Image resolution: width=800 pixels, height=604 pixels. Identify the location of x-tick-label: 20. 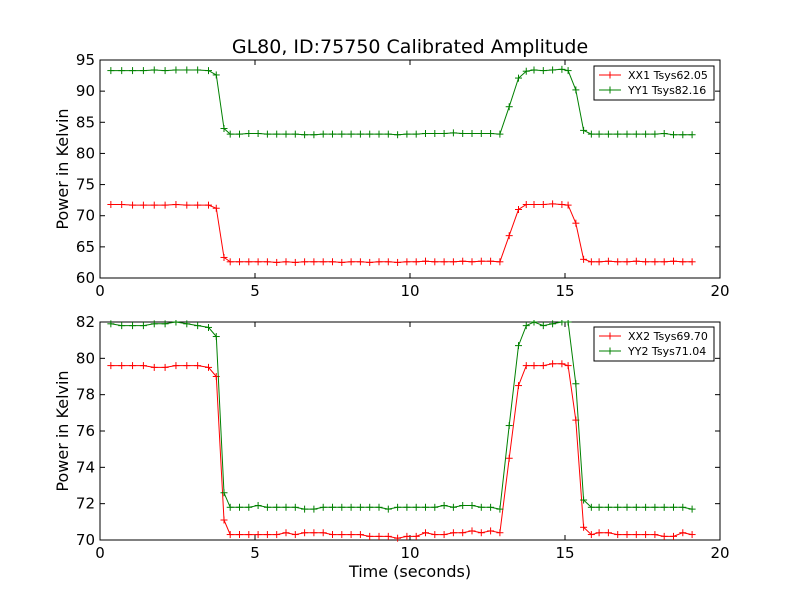
(719, 553).